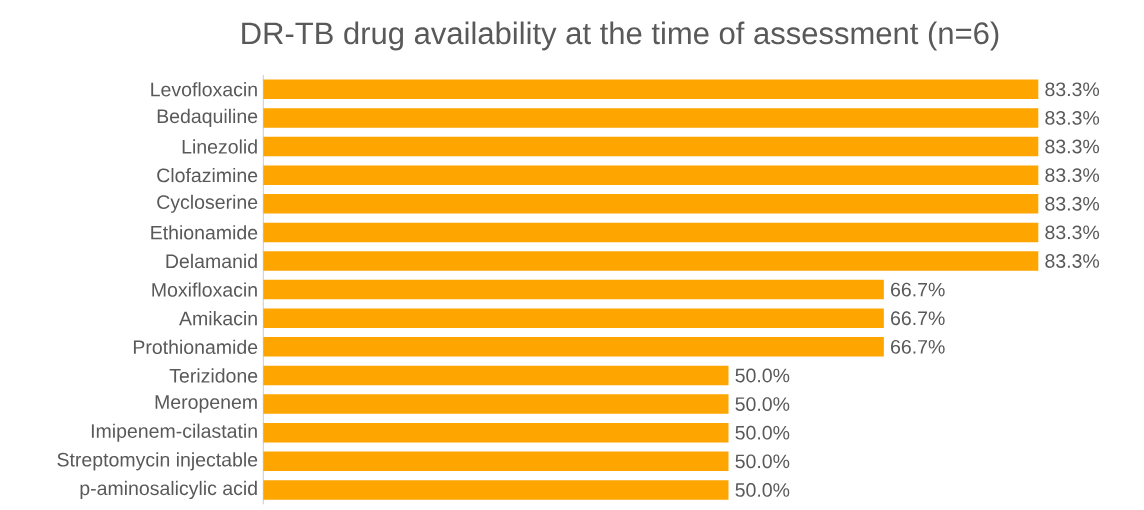 The width and height of the screenshot is (1144, 510). I want to click on y-tick-label: Cycloserine, so click(207, 203).